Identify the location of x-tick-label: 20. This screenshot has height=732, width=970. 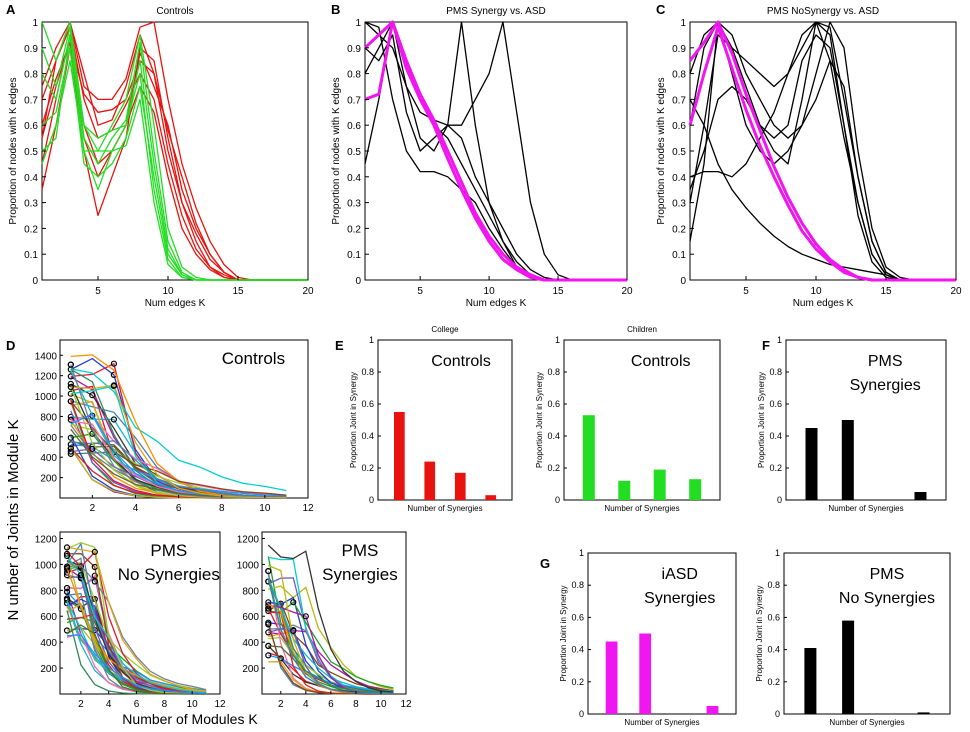
(956, 291).